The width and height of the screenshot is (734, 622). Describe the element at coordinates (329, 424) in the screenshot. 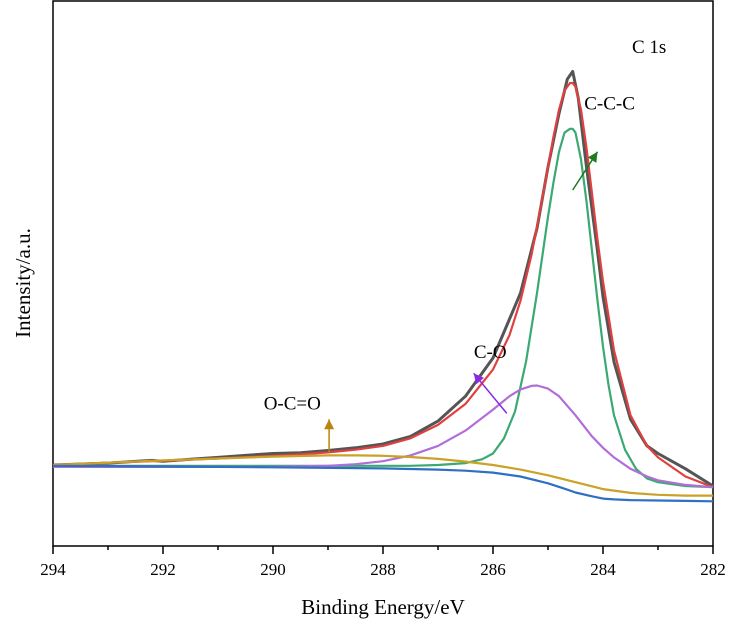

I see `annotation-arrowhead-o-c-o` at that location.